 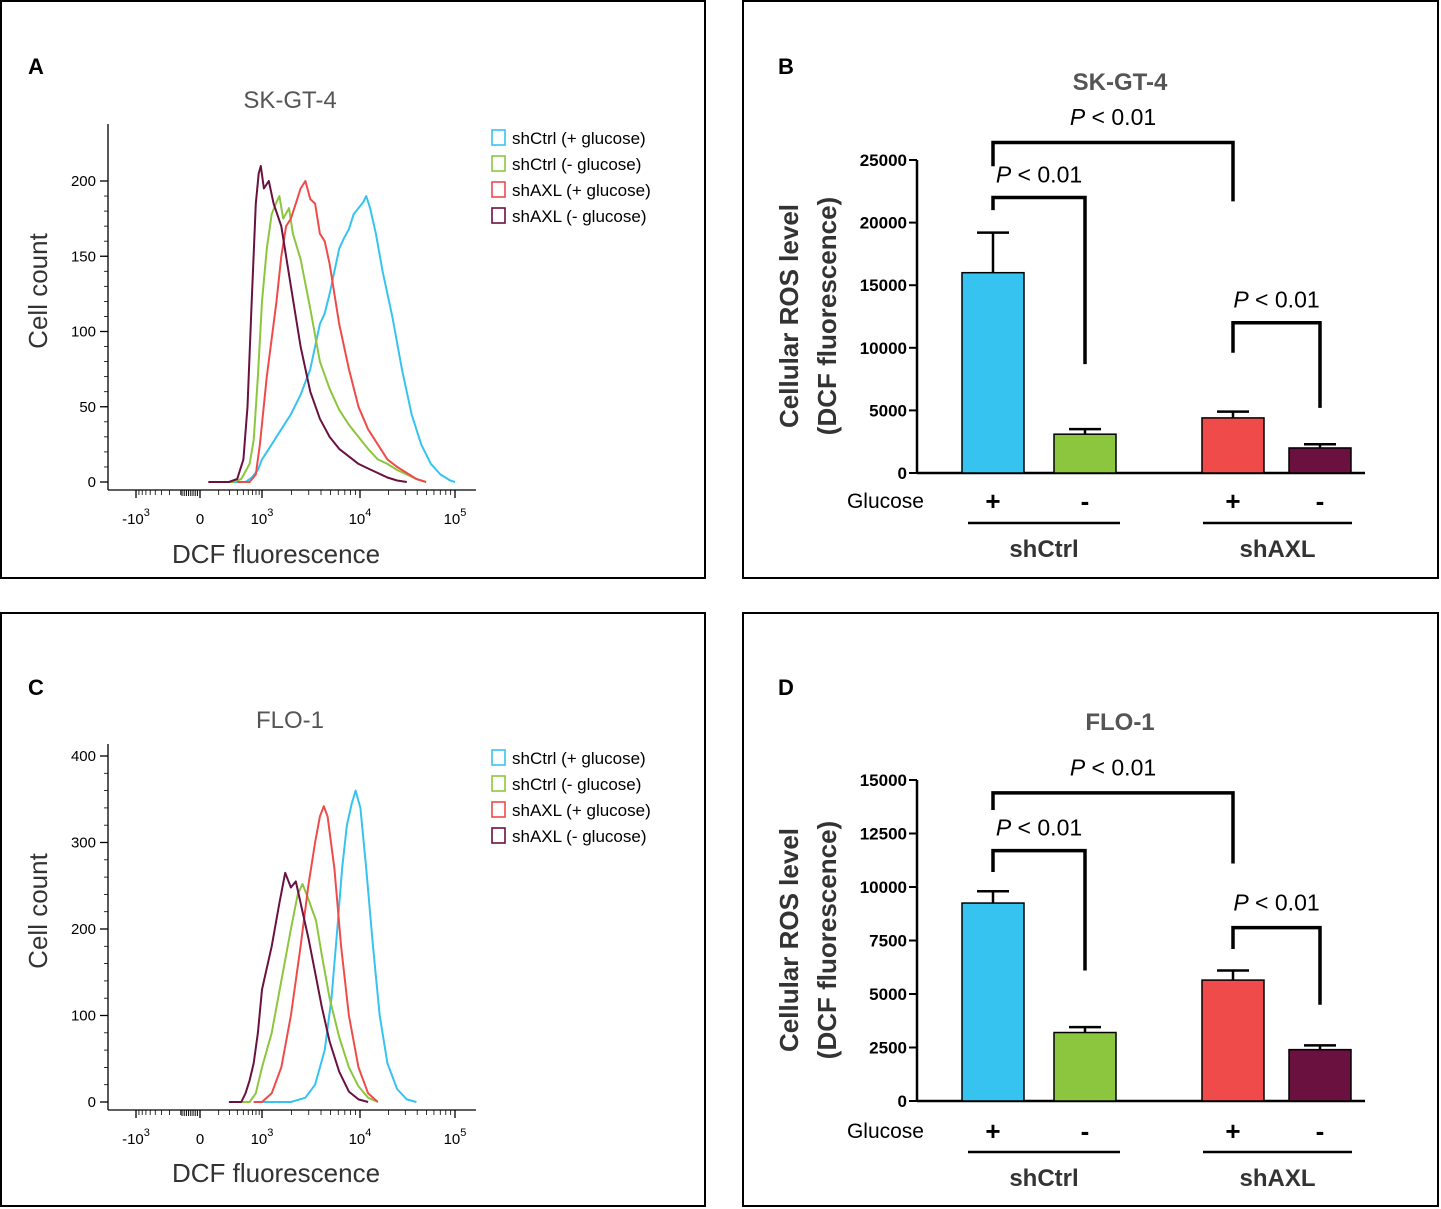 I want to click on y-tick-label: 2500, so click(x=888, y=1048).